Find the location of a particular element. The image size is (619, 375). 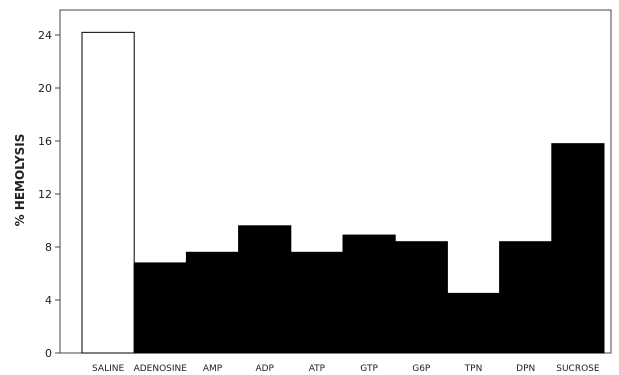

bar-atp is located at coordinates (317, 302).